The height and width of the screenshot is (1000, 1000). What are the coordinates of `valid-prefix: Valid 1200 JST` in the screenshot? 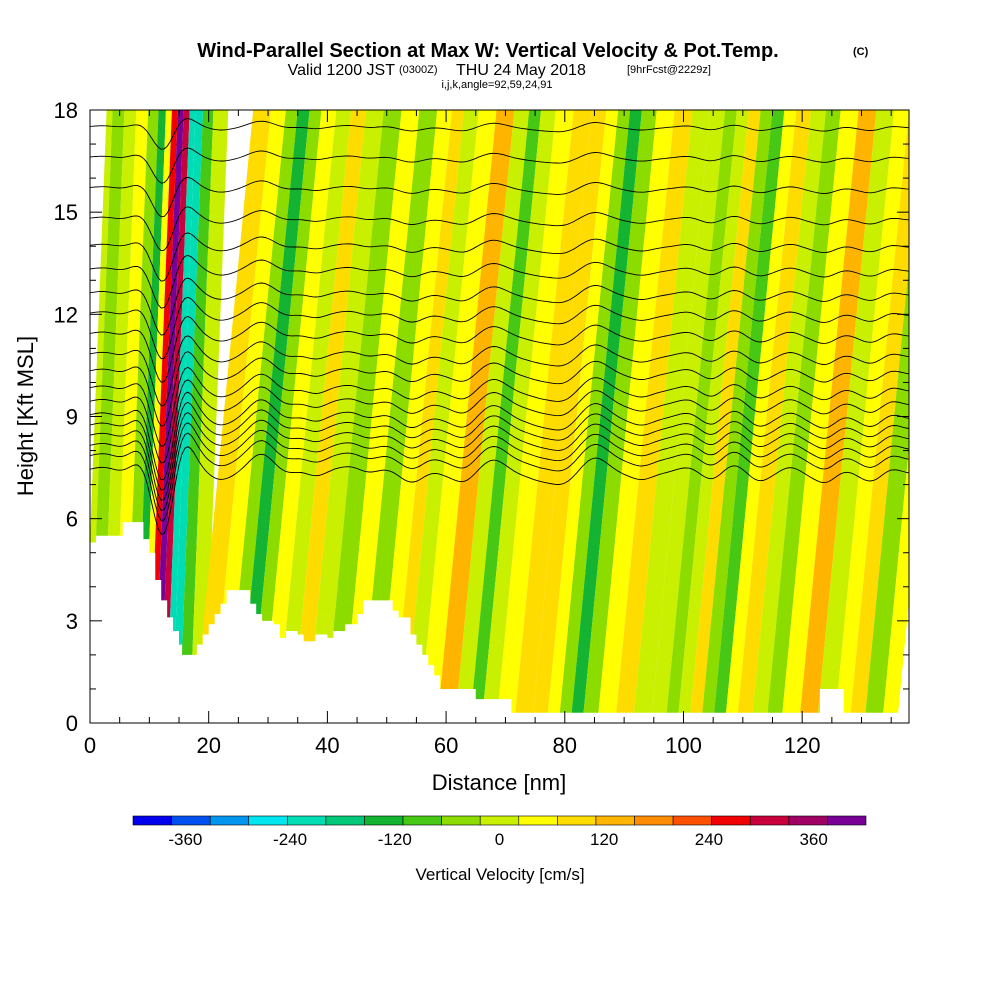 It's located at (342, 70).